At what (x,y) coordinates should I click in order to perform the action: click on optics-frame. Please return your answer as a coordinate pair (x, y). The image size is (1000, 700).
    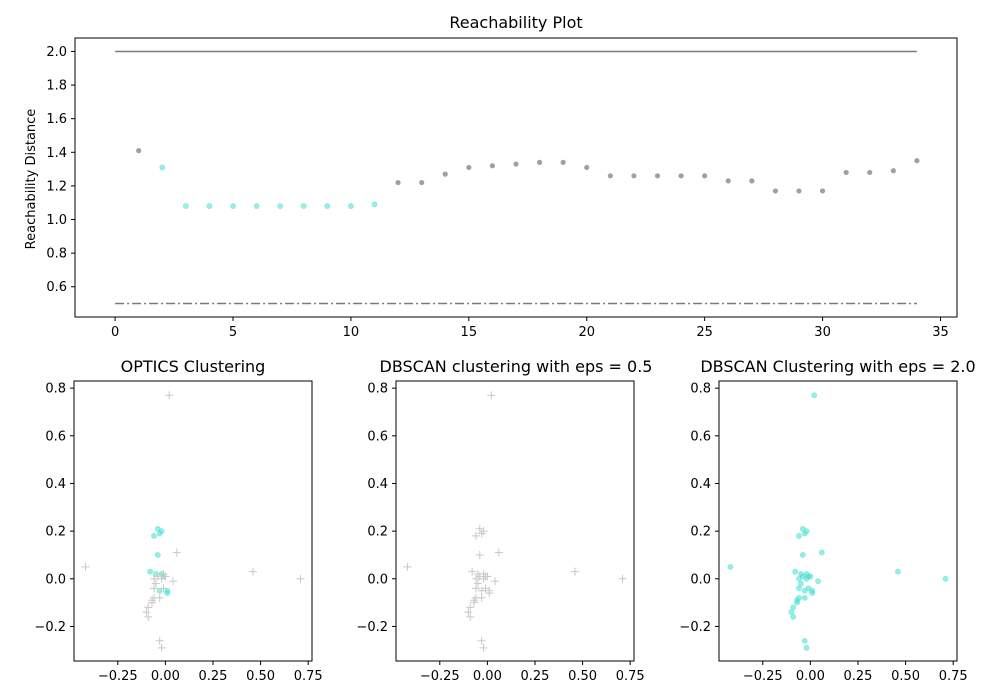
    Looking at the image, I should click on (193, 521).